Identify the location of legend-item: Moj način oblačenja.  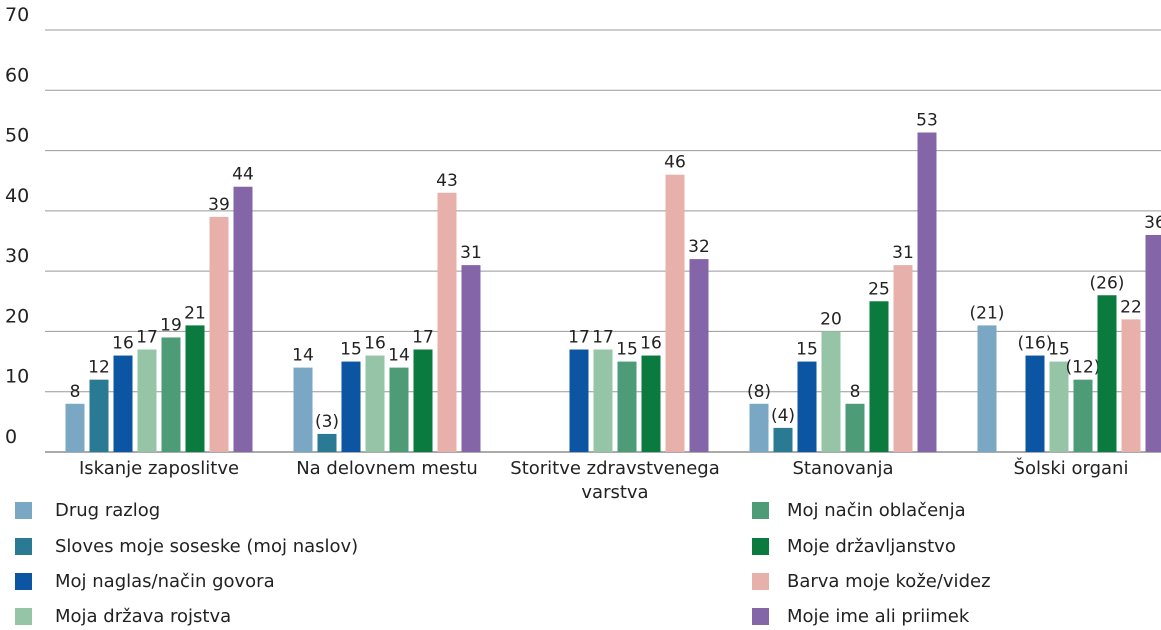
(859, 510).